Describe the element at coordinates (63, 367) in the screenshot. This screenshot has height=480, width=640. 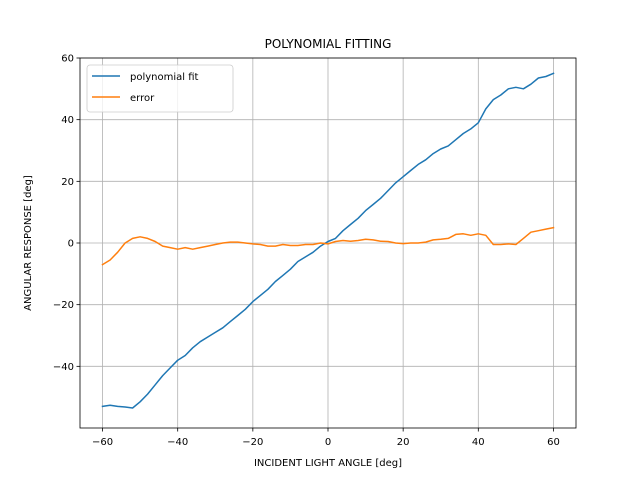
I see `y-tick-label: −40` at that location.